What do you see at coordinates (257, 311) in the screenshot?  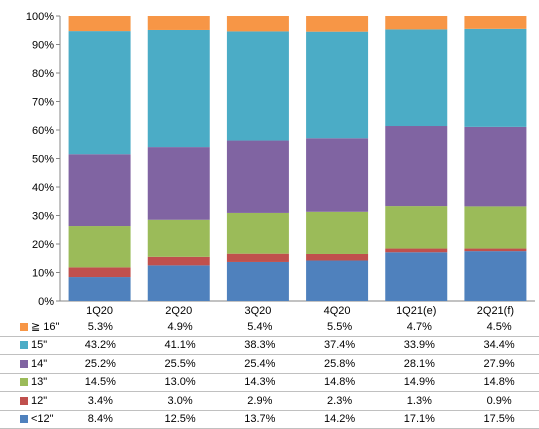 I see `x-tick-label: 3Q20` at bounding box center [257, 311].